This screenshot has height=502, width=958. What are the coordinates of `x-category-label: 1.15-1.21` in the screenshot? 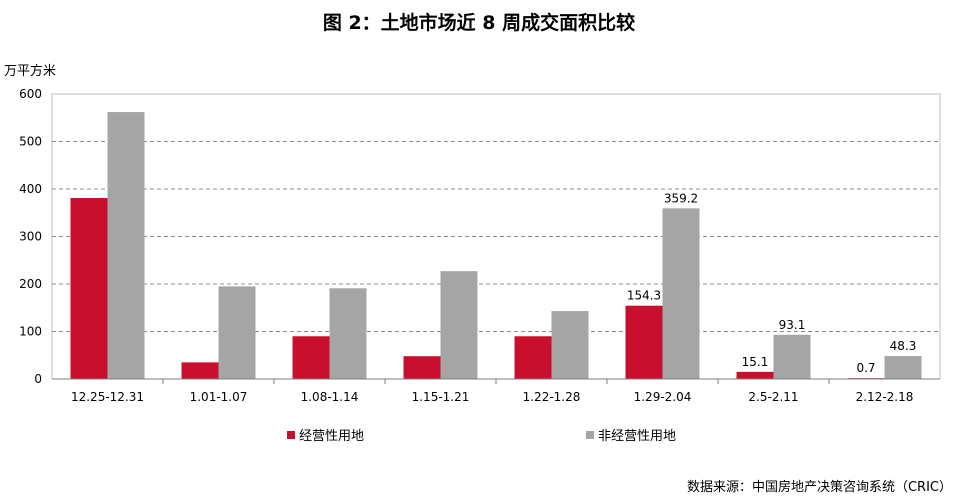 It's located at (441, 397).